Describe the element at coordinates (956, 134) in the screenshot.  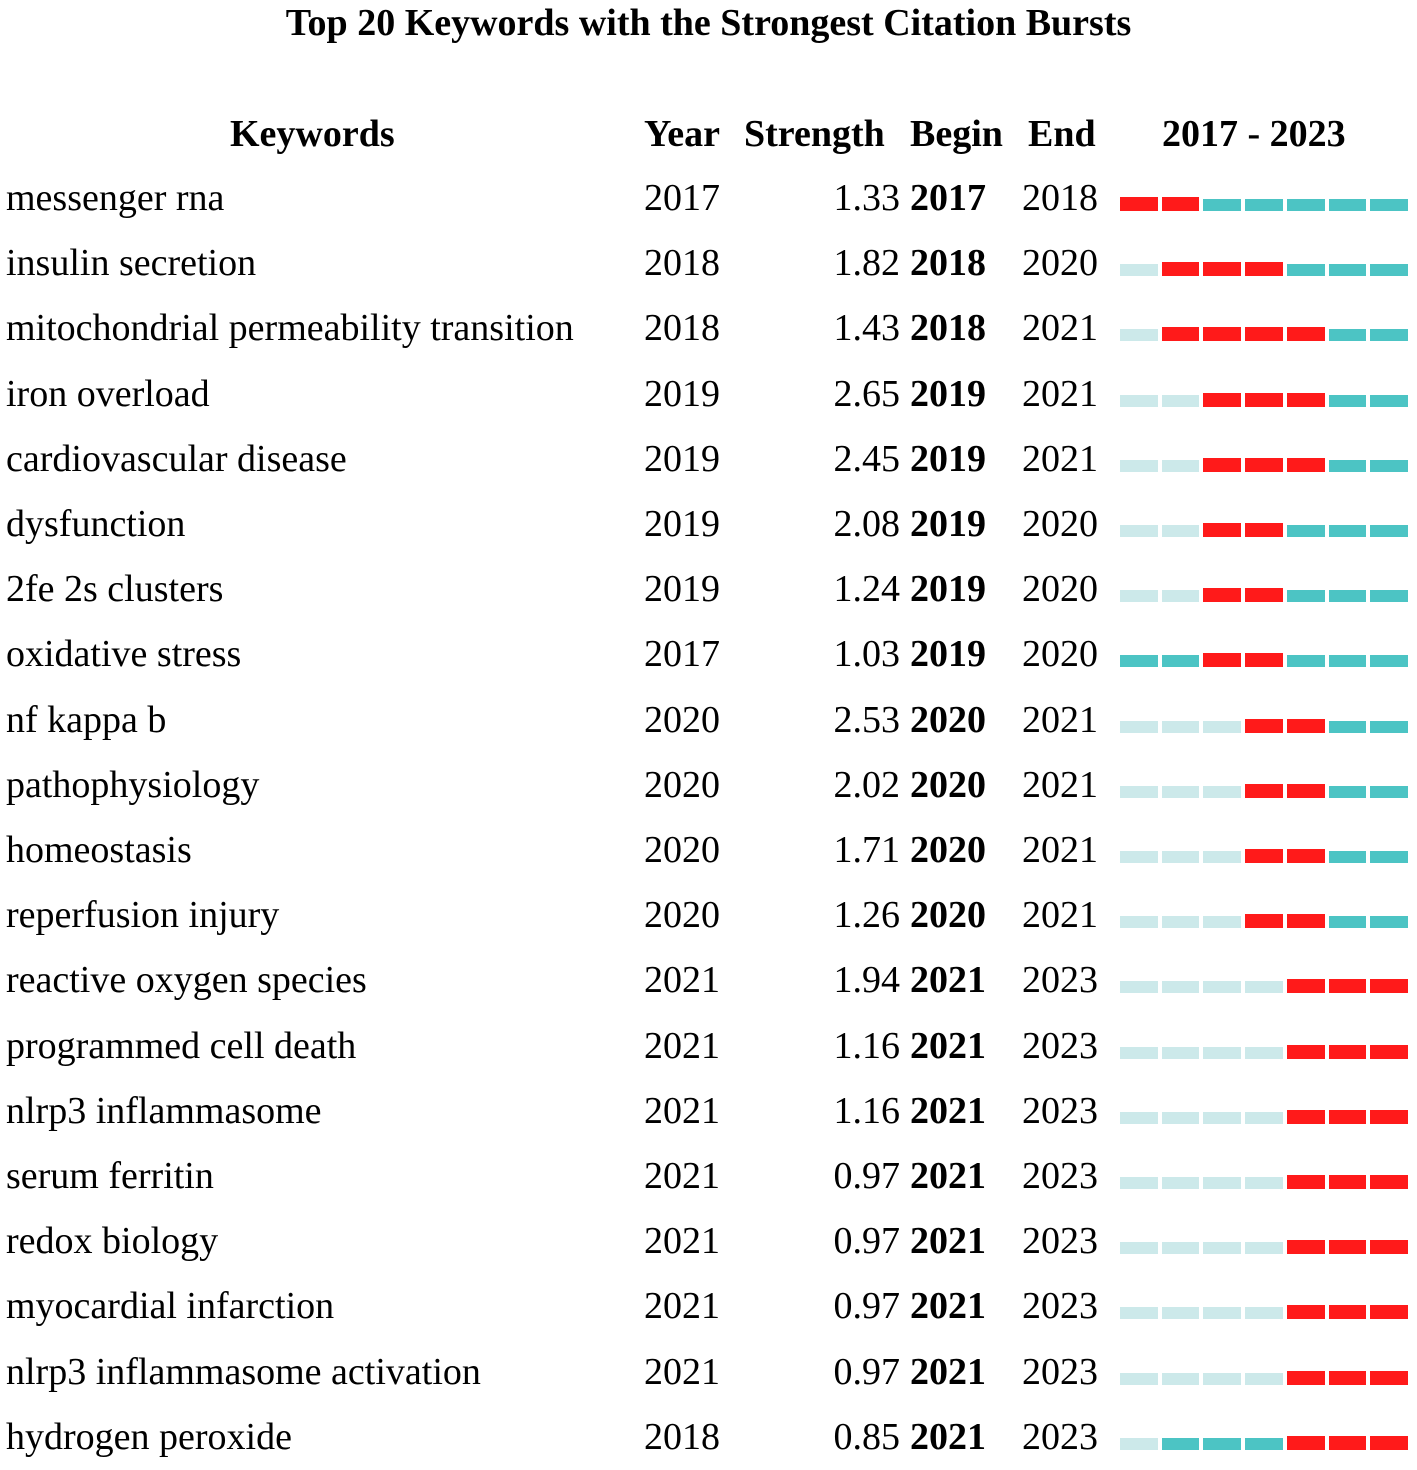
I see `header-begin: Begin` at that location.